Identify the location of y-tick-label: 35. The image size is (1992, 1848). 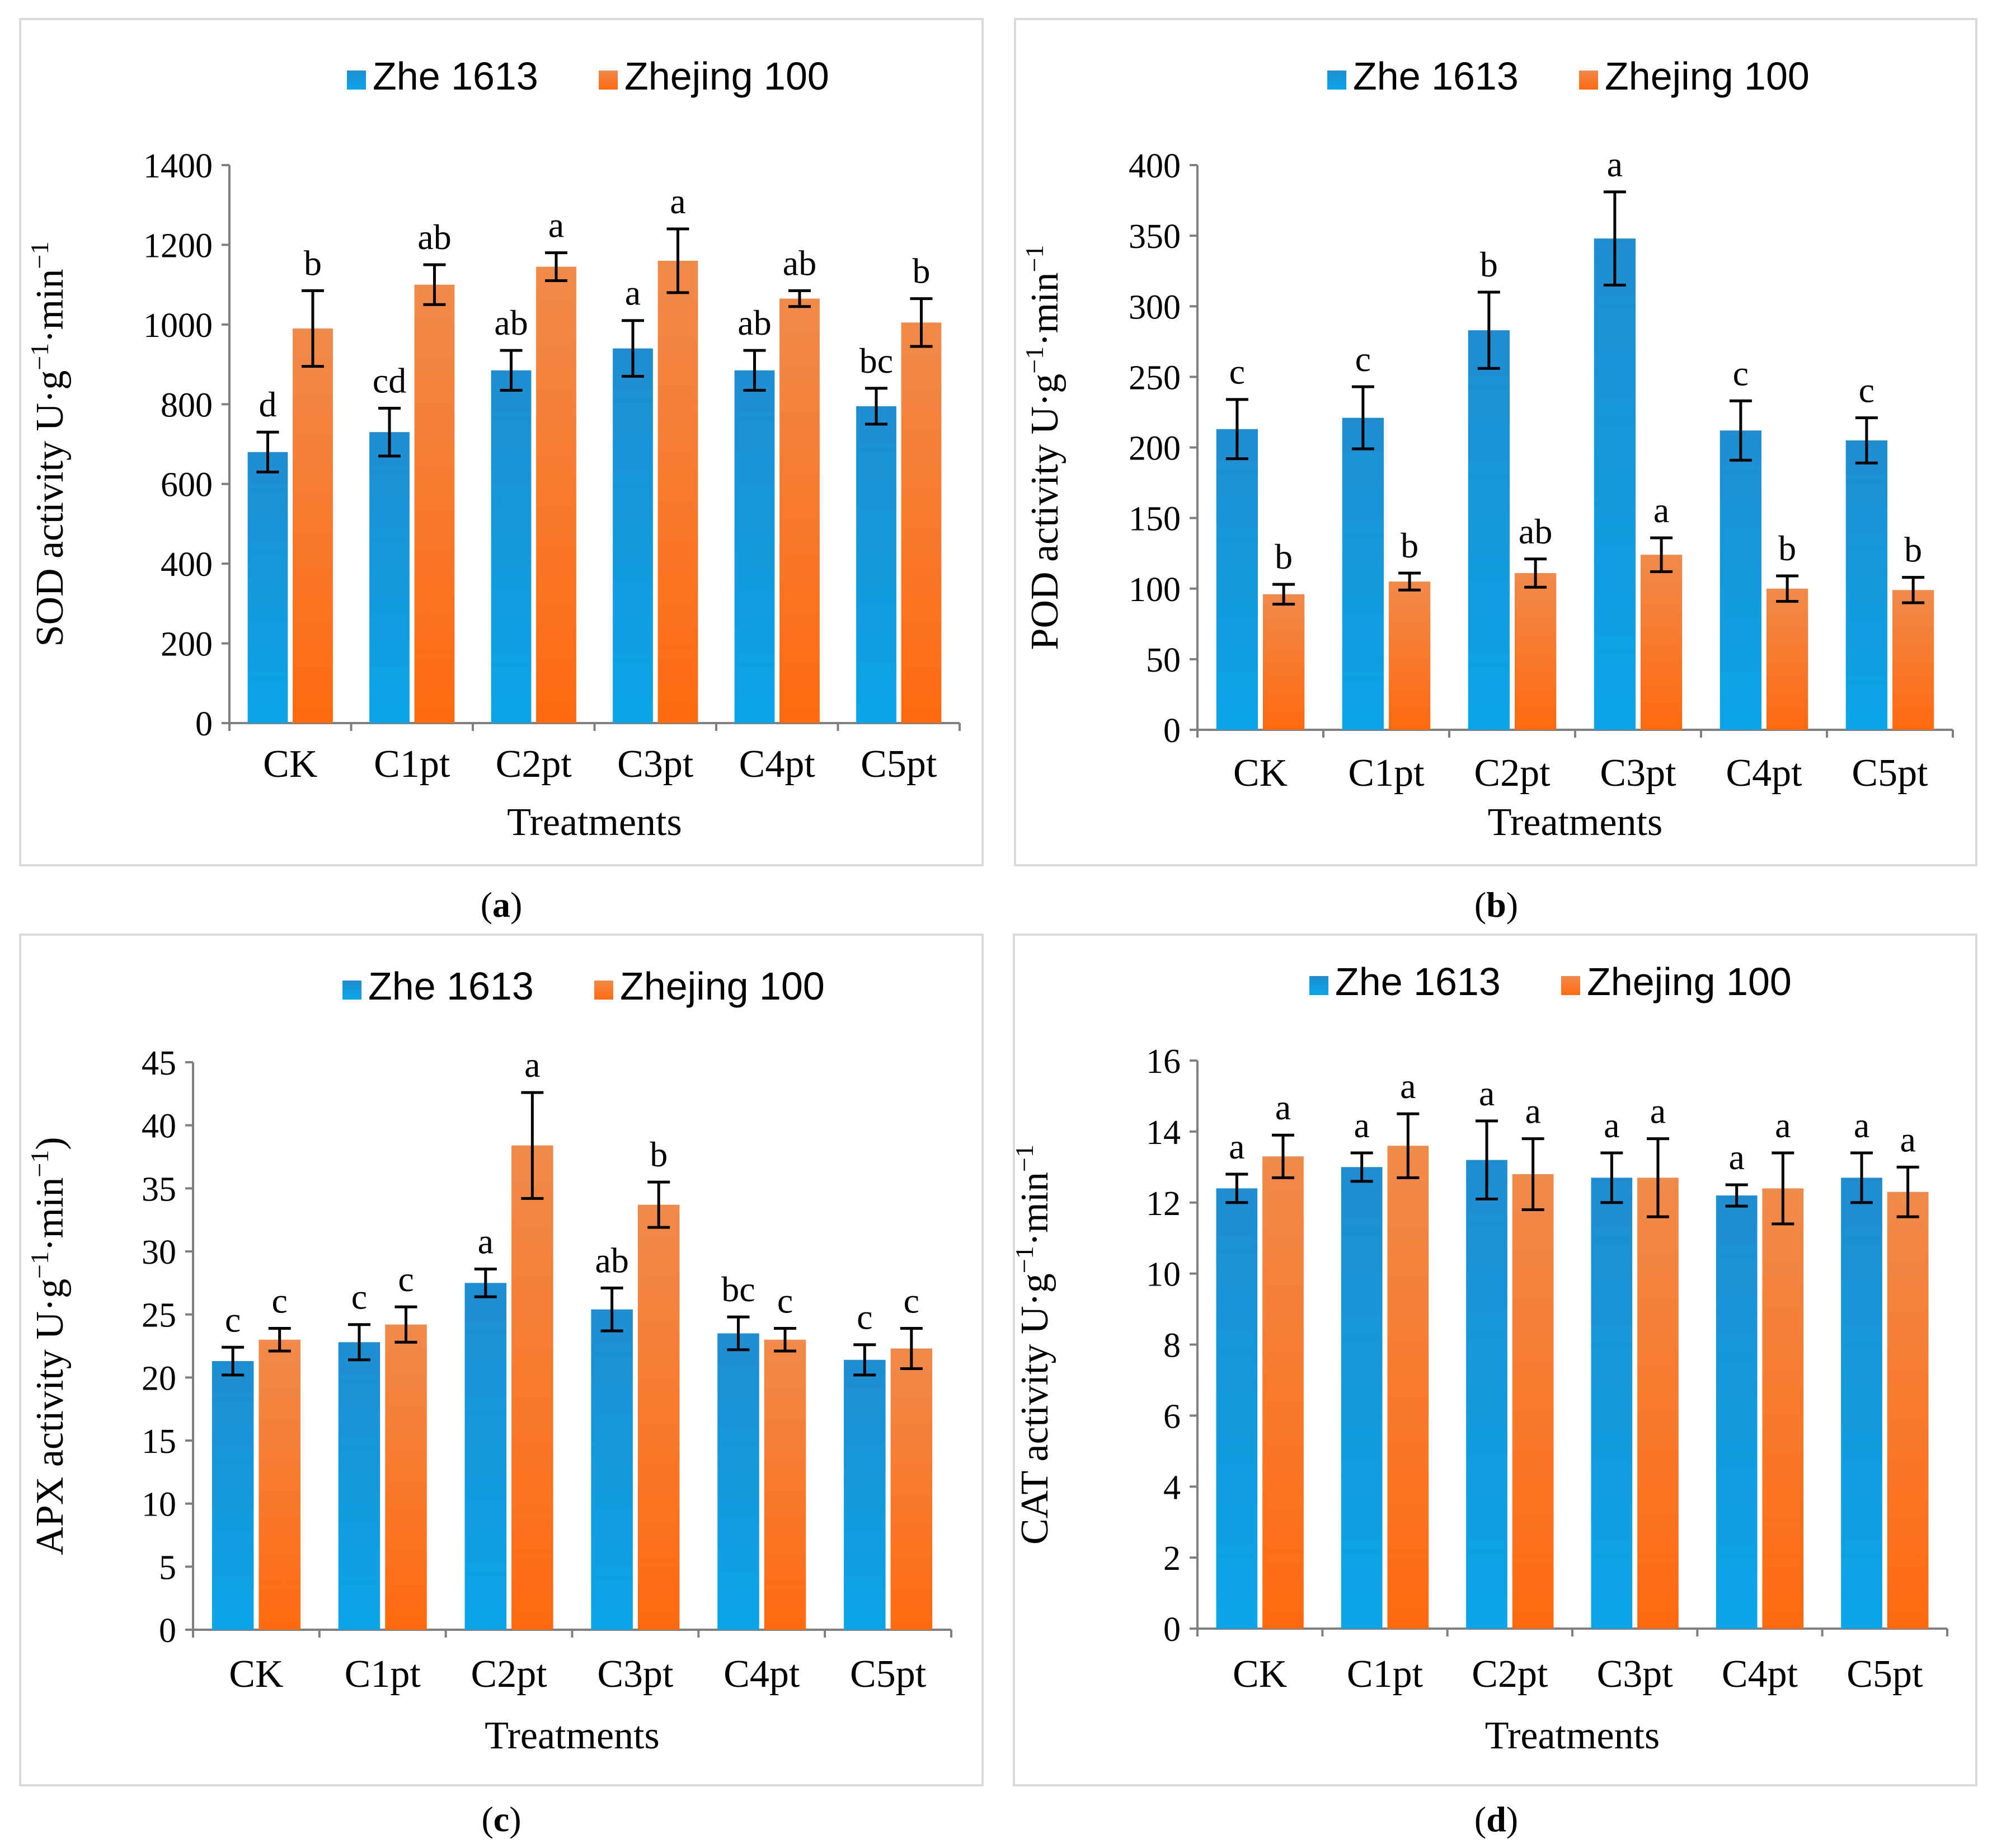
(159, 1189).